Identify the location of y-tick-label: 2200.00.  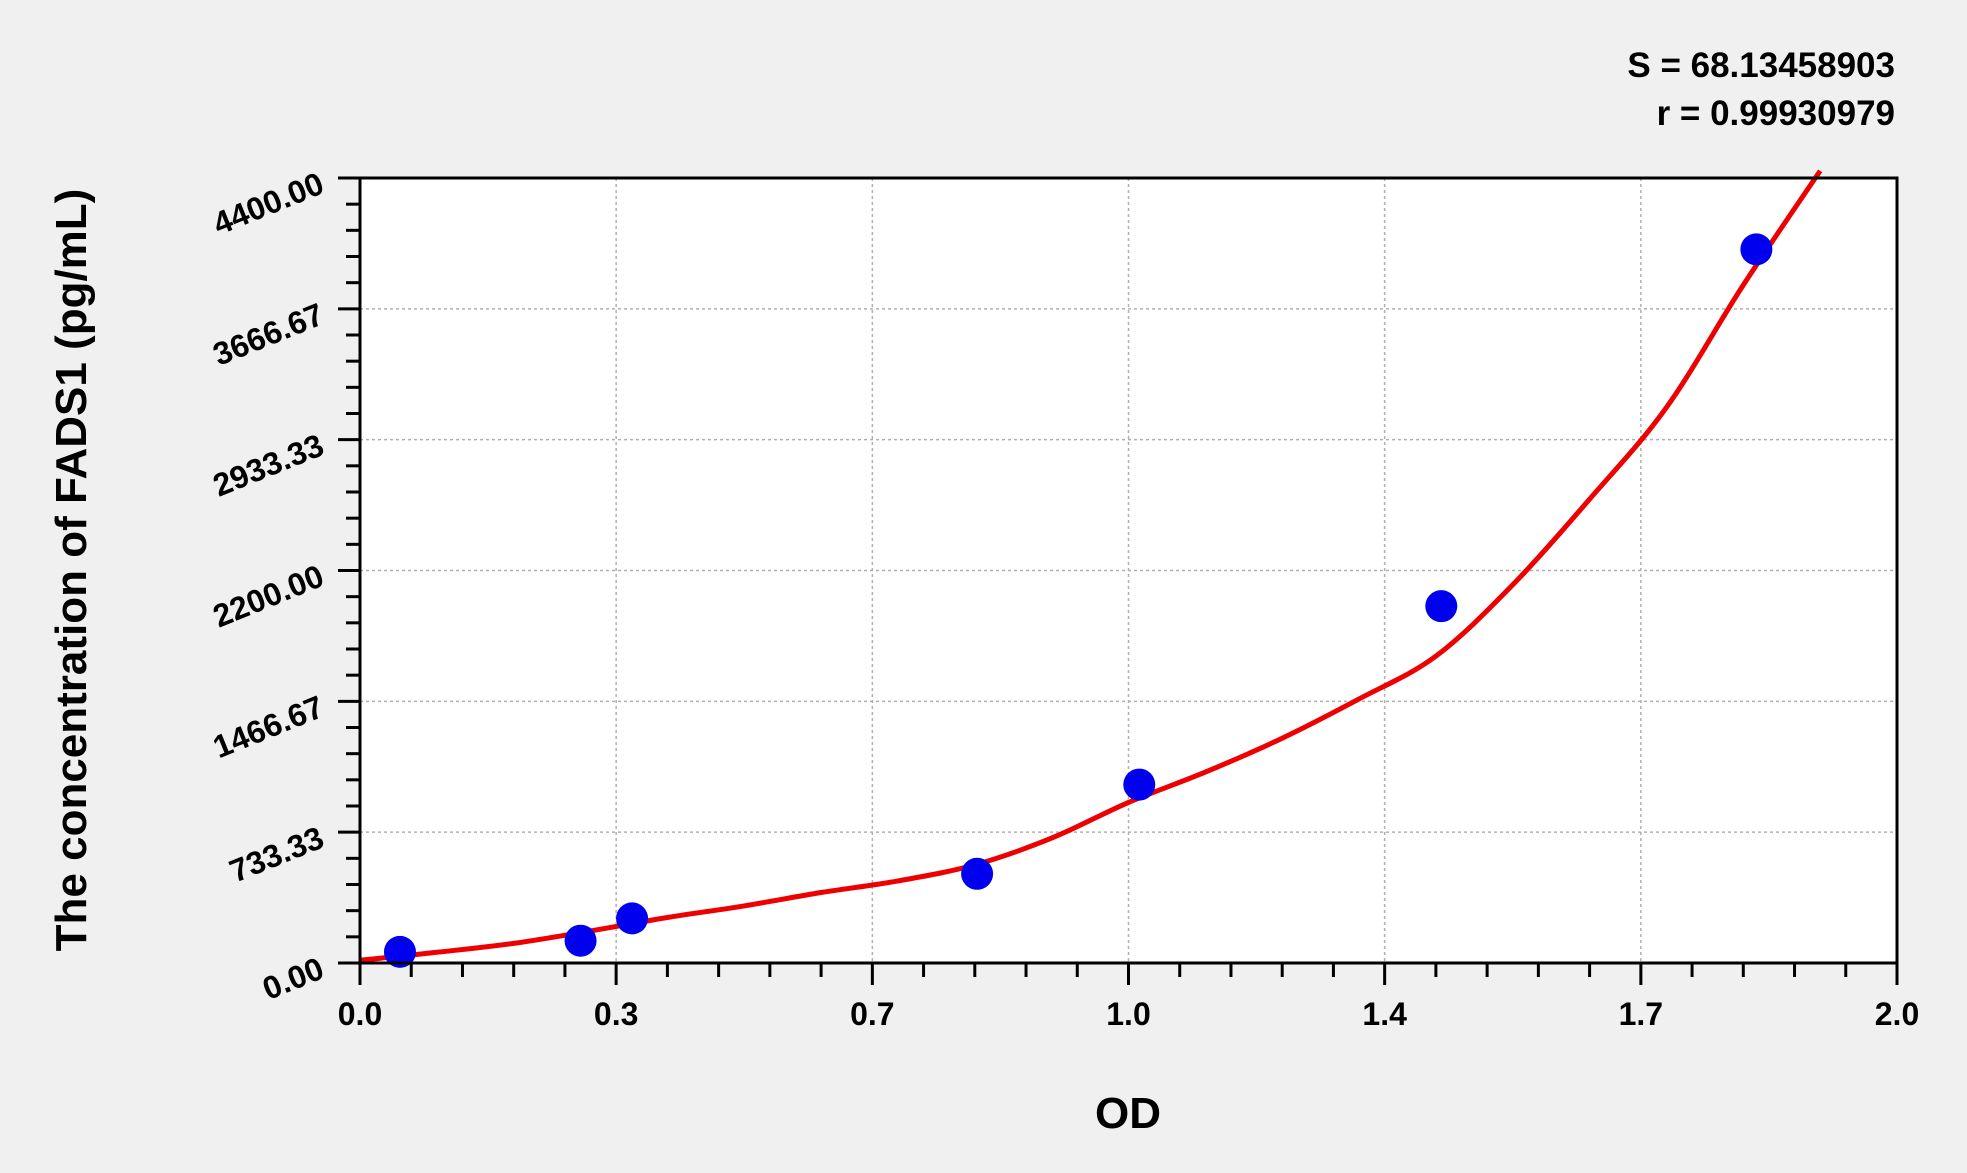
(268, 596).